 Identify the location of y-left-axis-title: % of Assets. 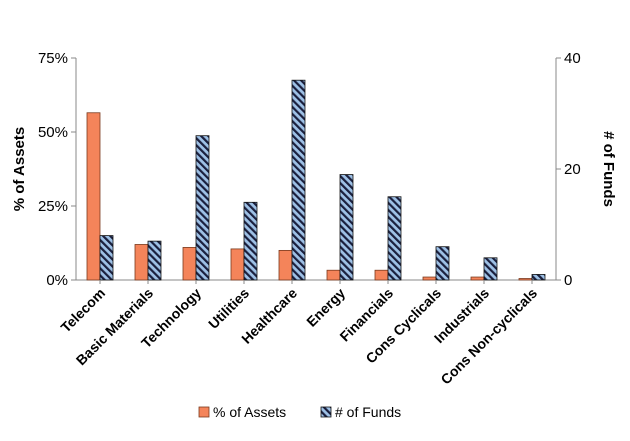
(19, 169).